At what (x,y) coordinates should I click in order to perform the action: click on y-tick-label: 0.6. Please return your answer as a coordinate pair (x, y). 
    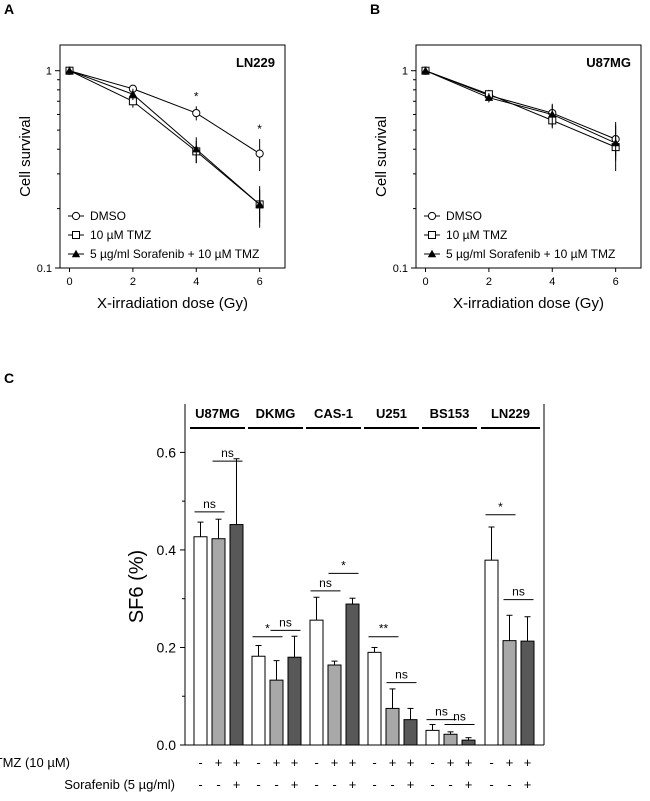
    Looking at the image, I should click on (167, 452).